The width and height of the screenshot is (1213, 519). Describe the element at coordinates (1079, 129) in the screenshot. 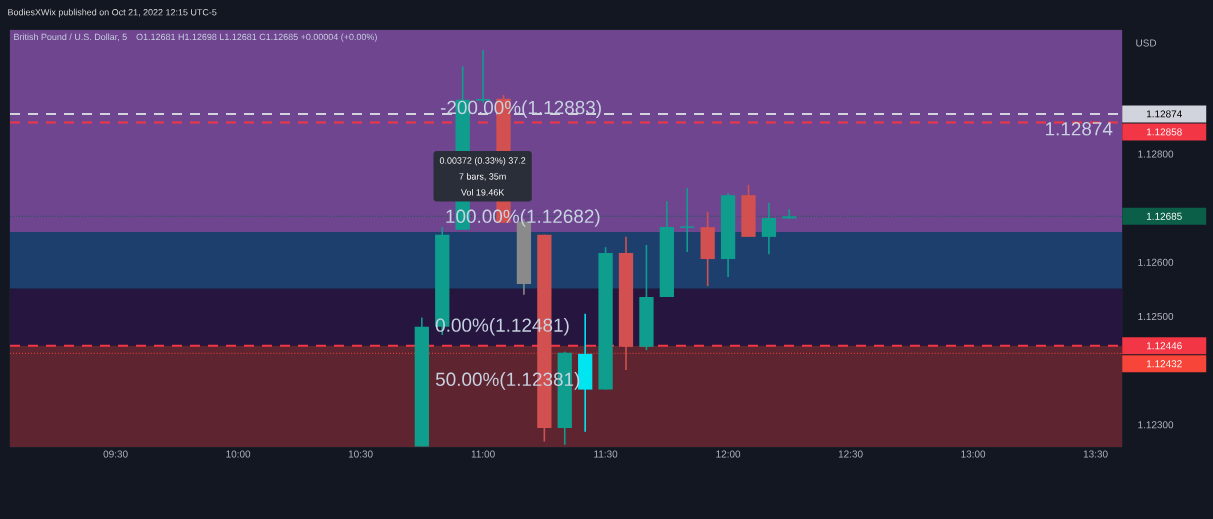

I see `annotation: 1.12874` at that location.